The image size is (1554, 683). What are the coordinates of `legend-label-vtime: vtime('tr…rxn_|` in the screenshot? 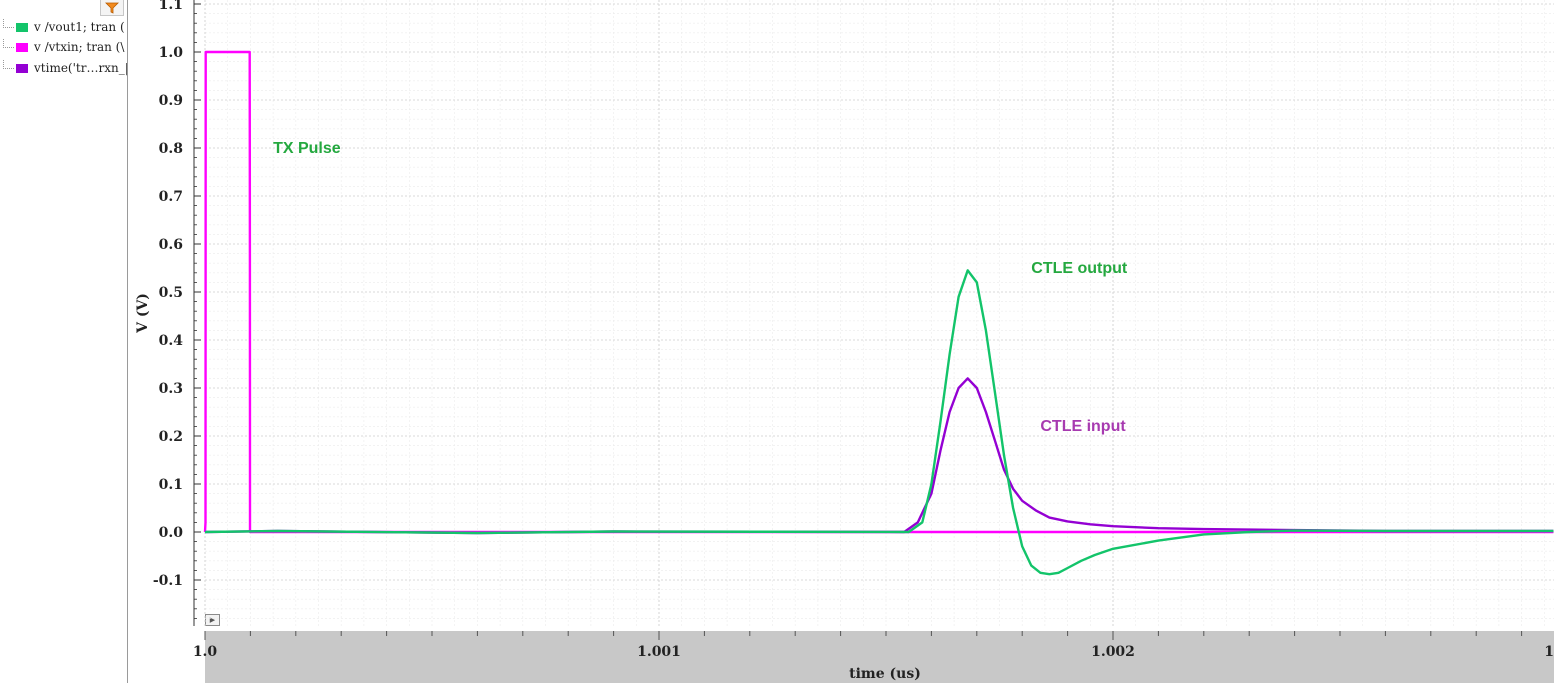 It's located at (81, 68).